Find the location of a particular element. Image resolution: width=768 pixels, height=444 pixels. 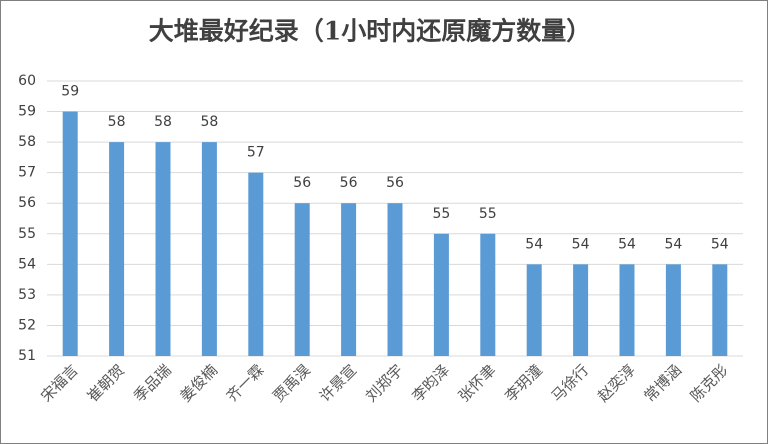

data-label: 59 is located at coordinates (70, 92).